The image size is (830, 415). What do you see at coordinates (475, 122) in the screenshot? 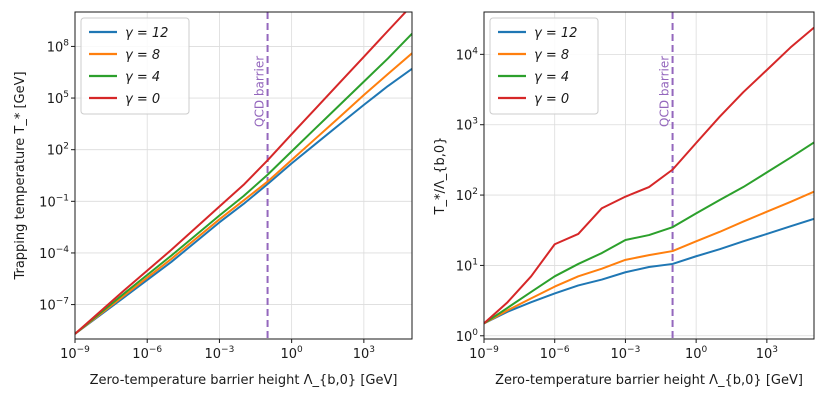
I see `y-tick-exponent: 3` at bounding box center [475, 122].